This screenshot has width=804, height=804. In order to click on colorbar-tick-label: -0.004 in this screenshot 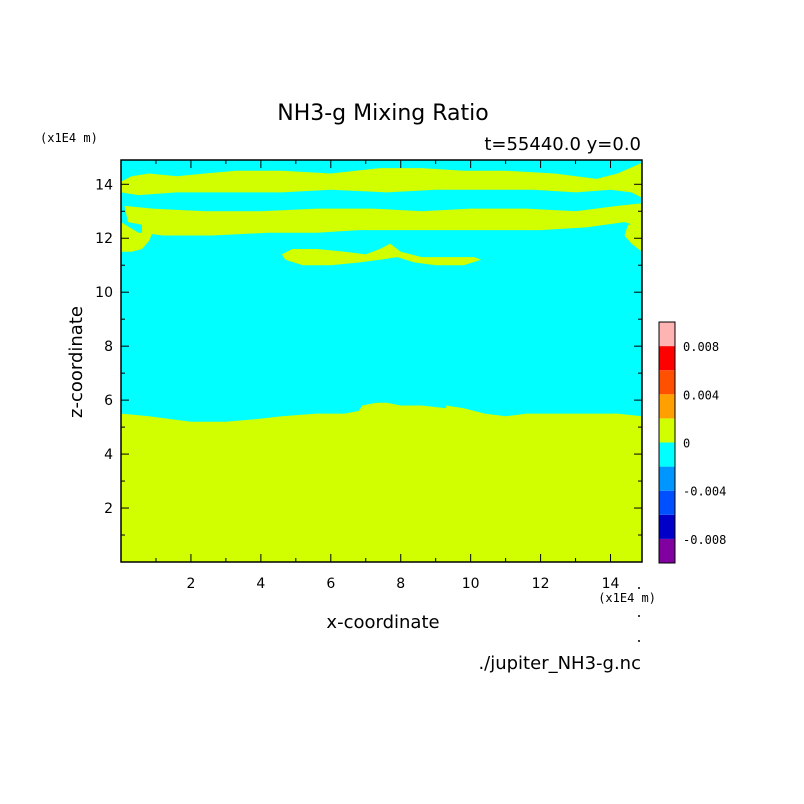, I will do `click(704, 492)`.